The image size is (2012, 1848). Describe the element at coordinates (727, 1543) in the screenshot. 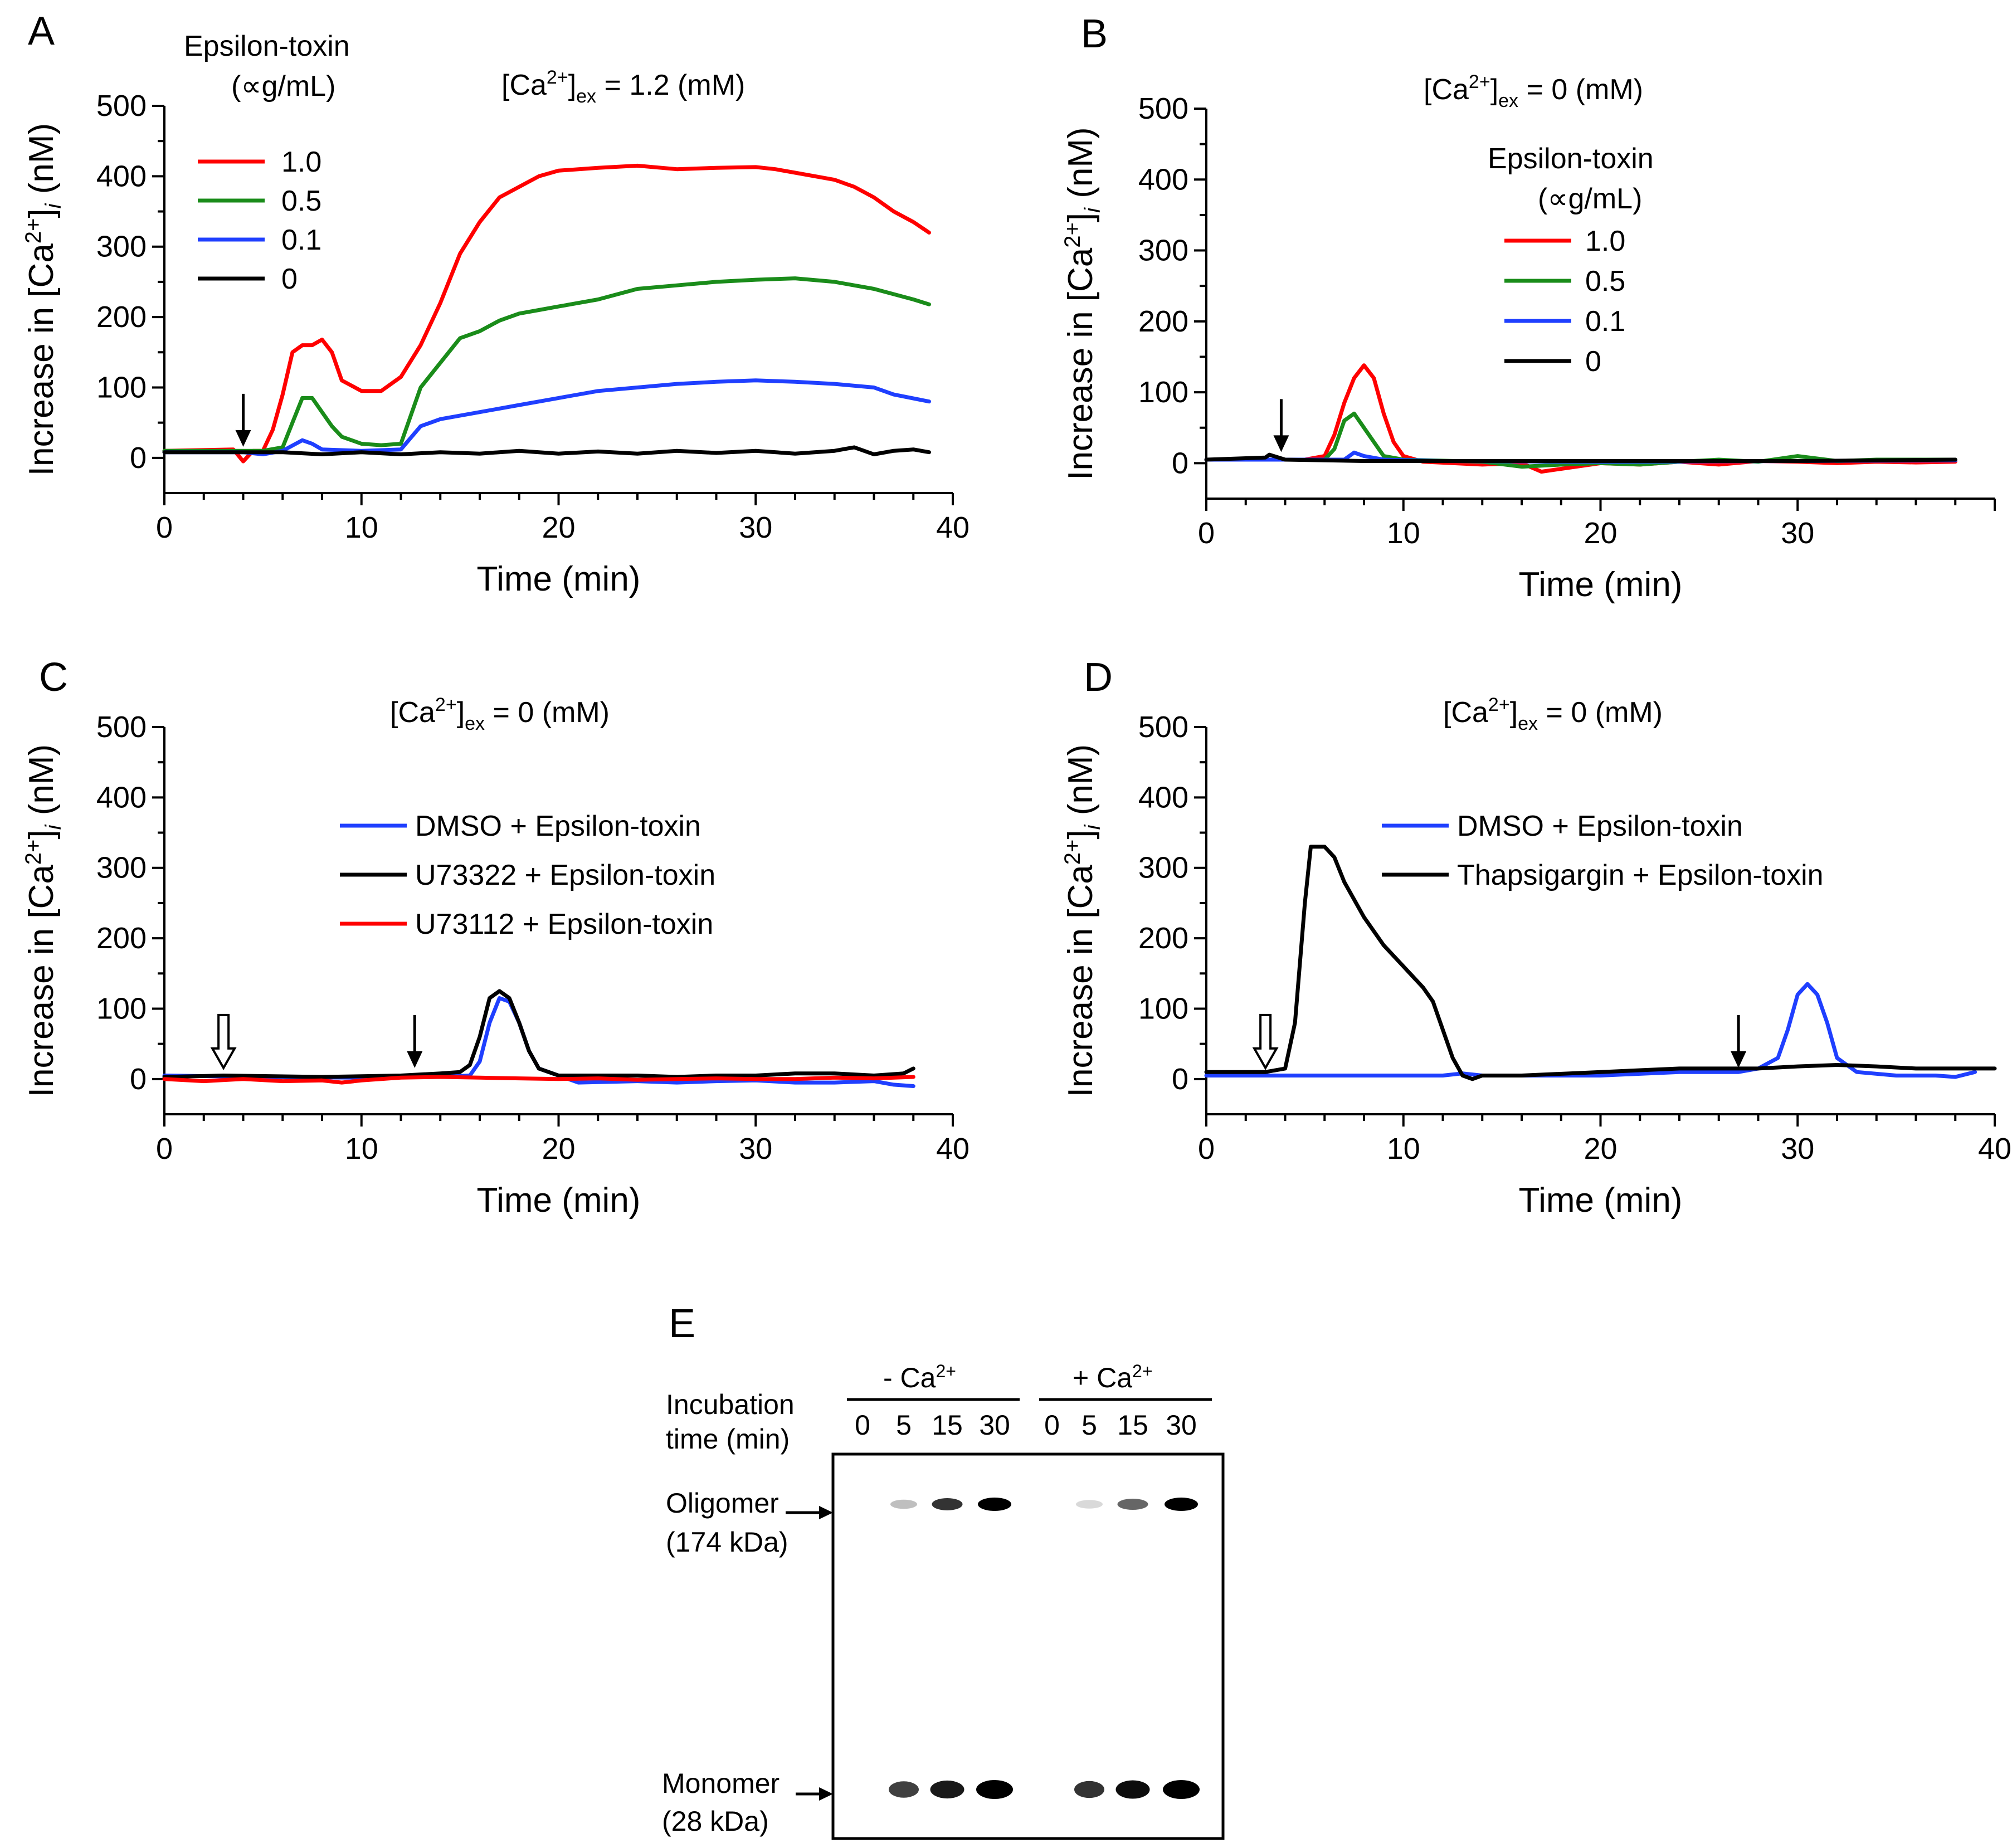

I see `blot-oligomer-size: (174 kDa)` at that location.